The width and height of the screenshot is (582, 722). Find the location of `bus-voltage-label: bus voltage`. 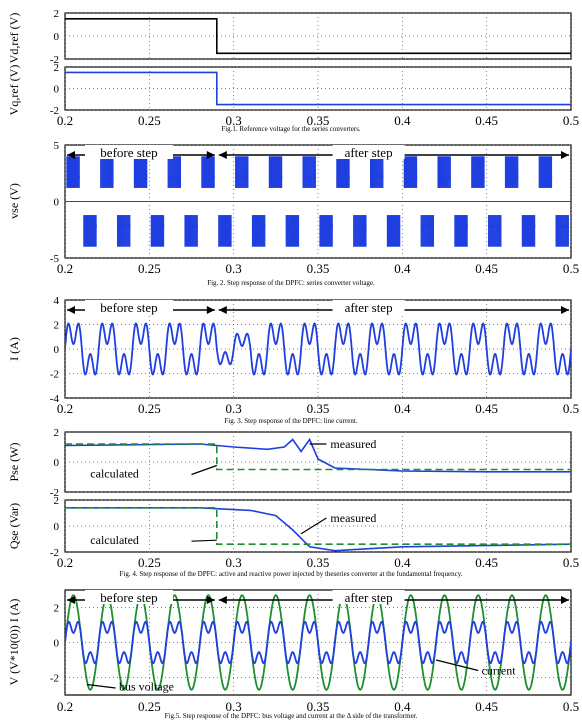

bus-voltage-label: bus voltage is located at coordinates (146, 686).